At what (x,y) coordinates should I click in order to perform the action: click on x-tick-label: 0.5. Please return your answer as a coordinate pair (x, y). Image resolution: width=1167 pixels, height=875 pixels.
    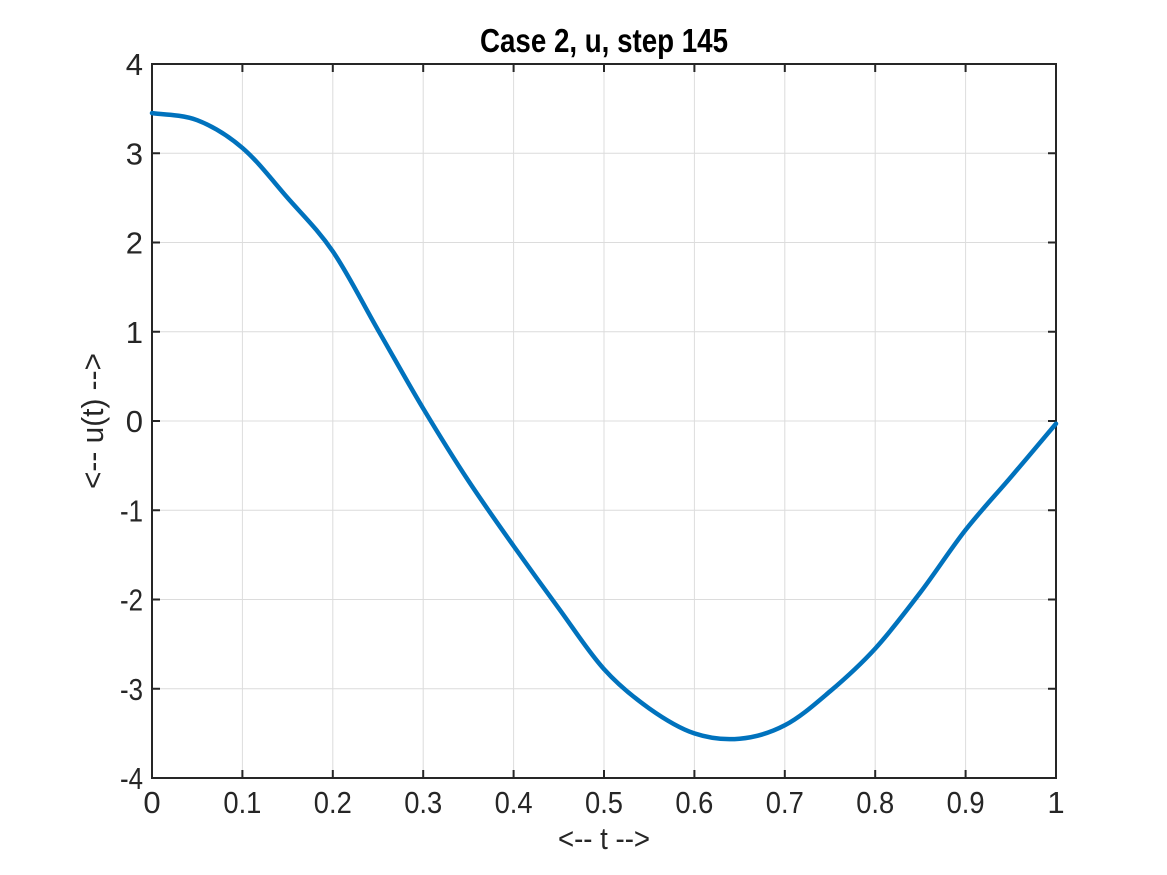
    Looking at the image, I should click on (604, 802).